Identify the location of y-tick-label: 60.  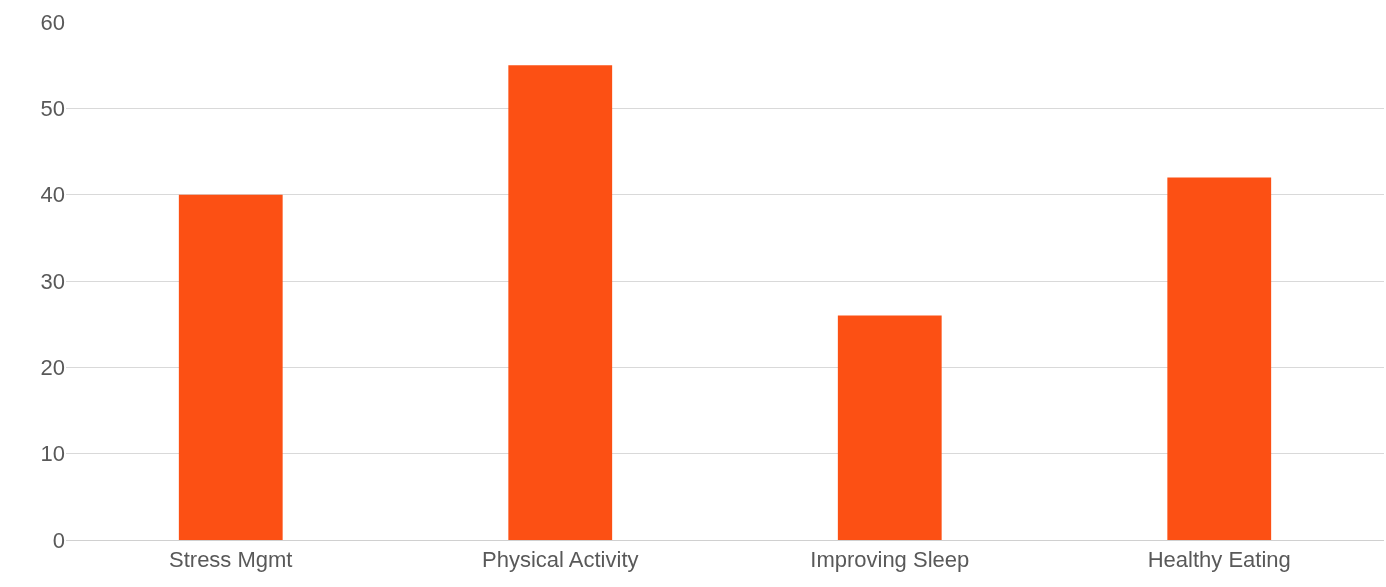
(52, 22).